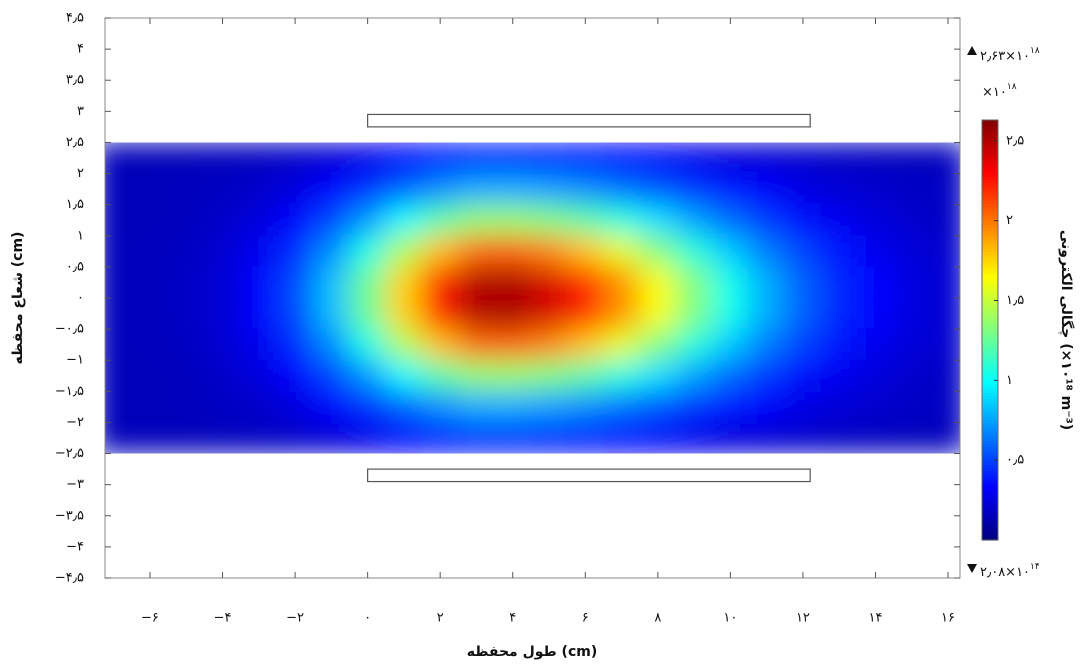 Image resolution: width=1085 pixels, height=665 pixels. Describe the element at coordinates (512, 618) in the screenshot. I see `x-tick-label: ۴` at that location.